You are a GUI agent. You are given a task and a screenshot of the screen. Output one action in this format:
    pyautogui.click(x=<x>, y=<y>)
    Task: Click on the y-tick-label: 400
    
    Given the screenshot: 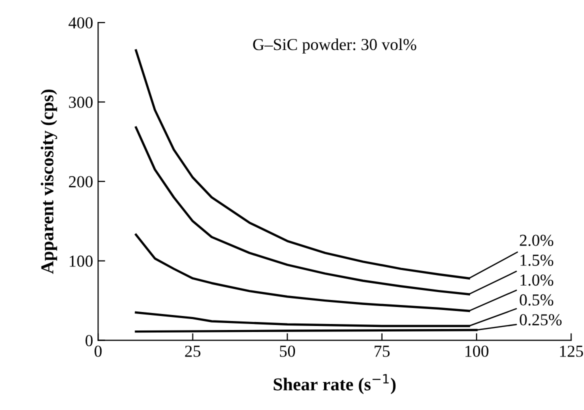 What is the action you would take?
    pyautogui.click(x=80, y=22)
    